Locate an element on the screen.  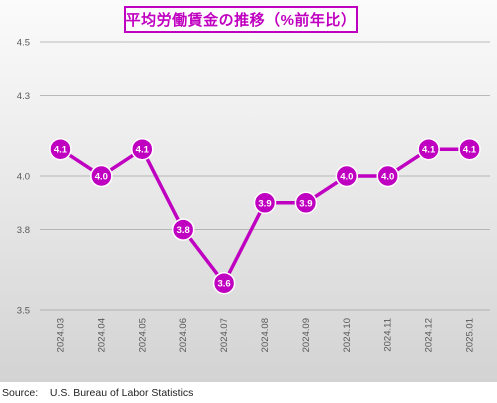
x-tick-label: 2024.09 is located at coordinates (306, 335).